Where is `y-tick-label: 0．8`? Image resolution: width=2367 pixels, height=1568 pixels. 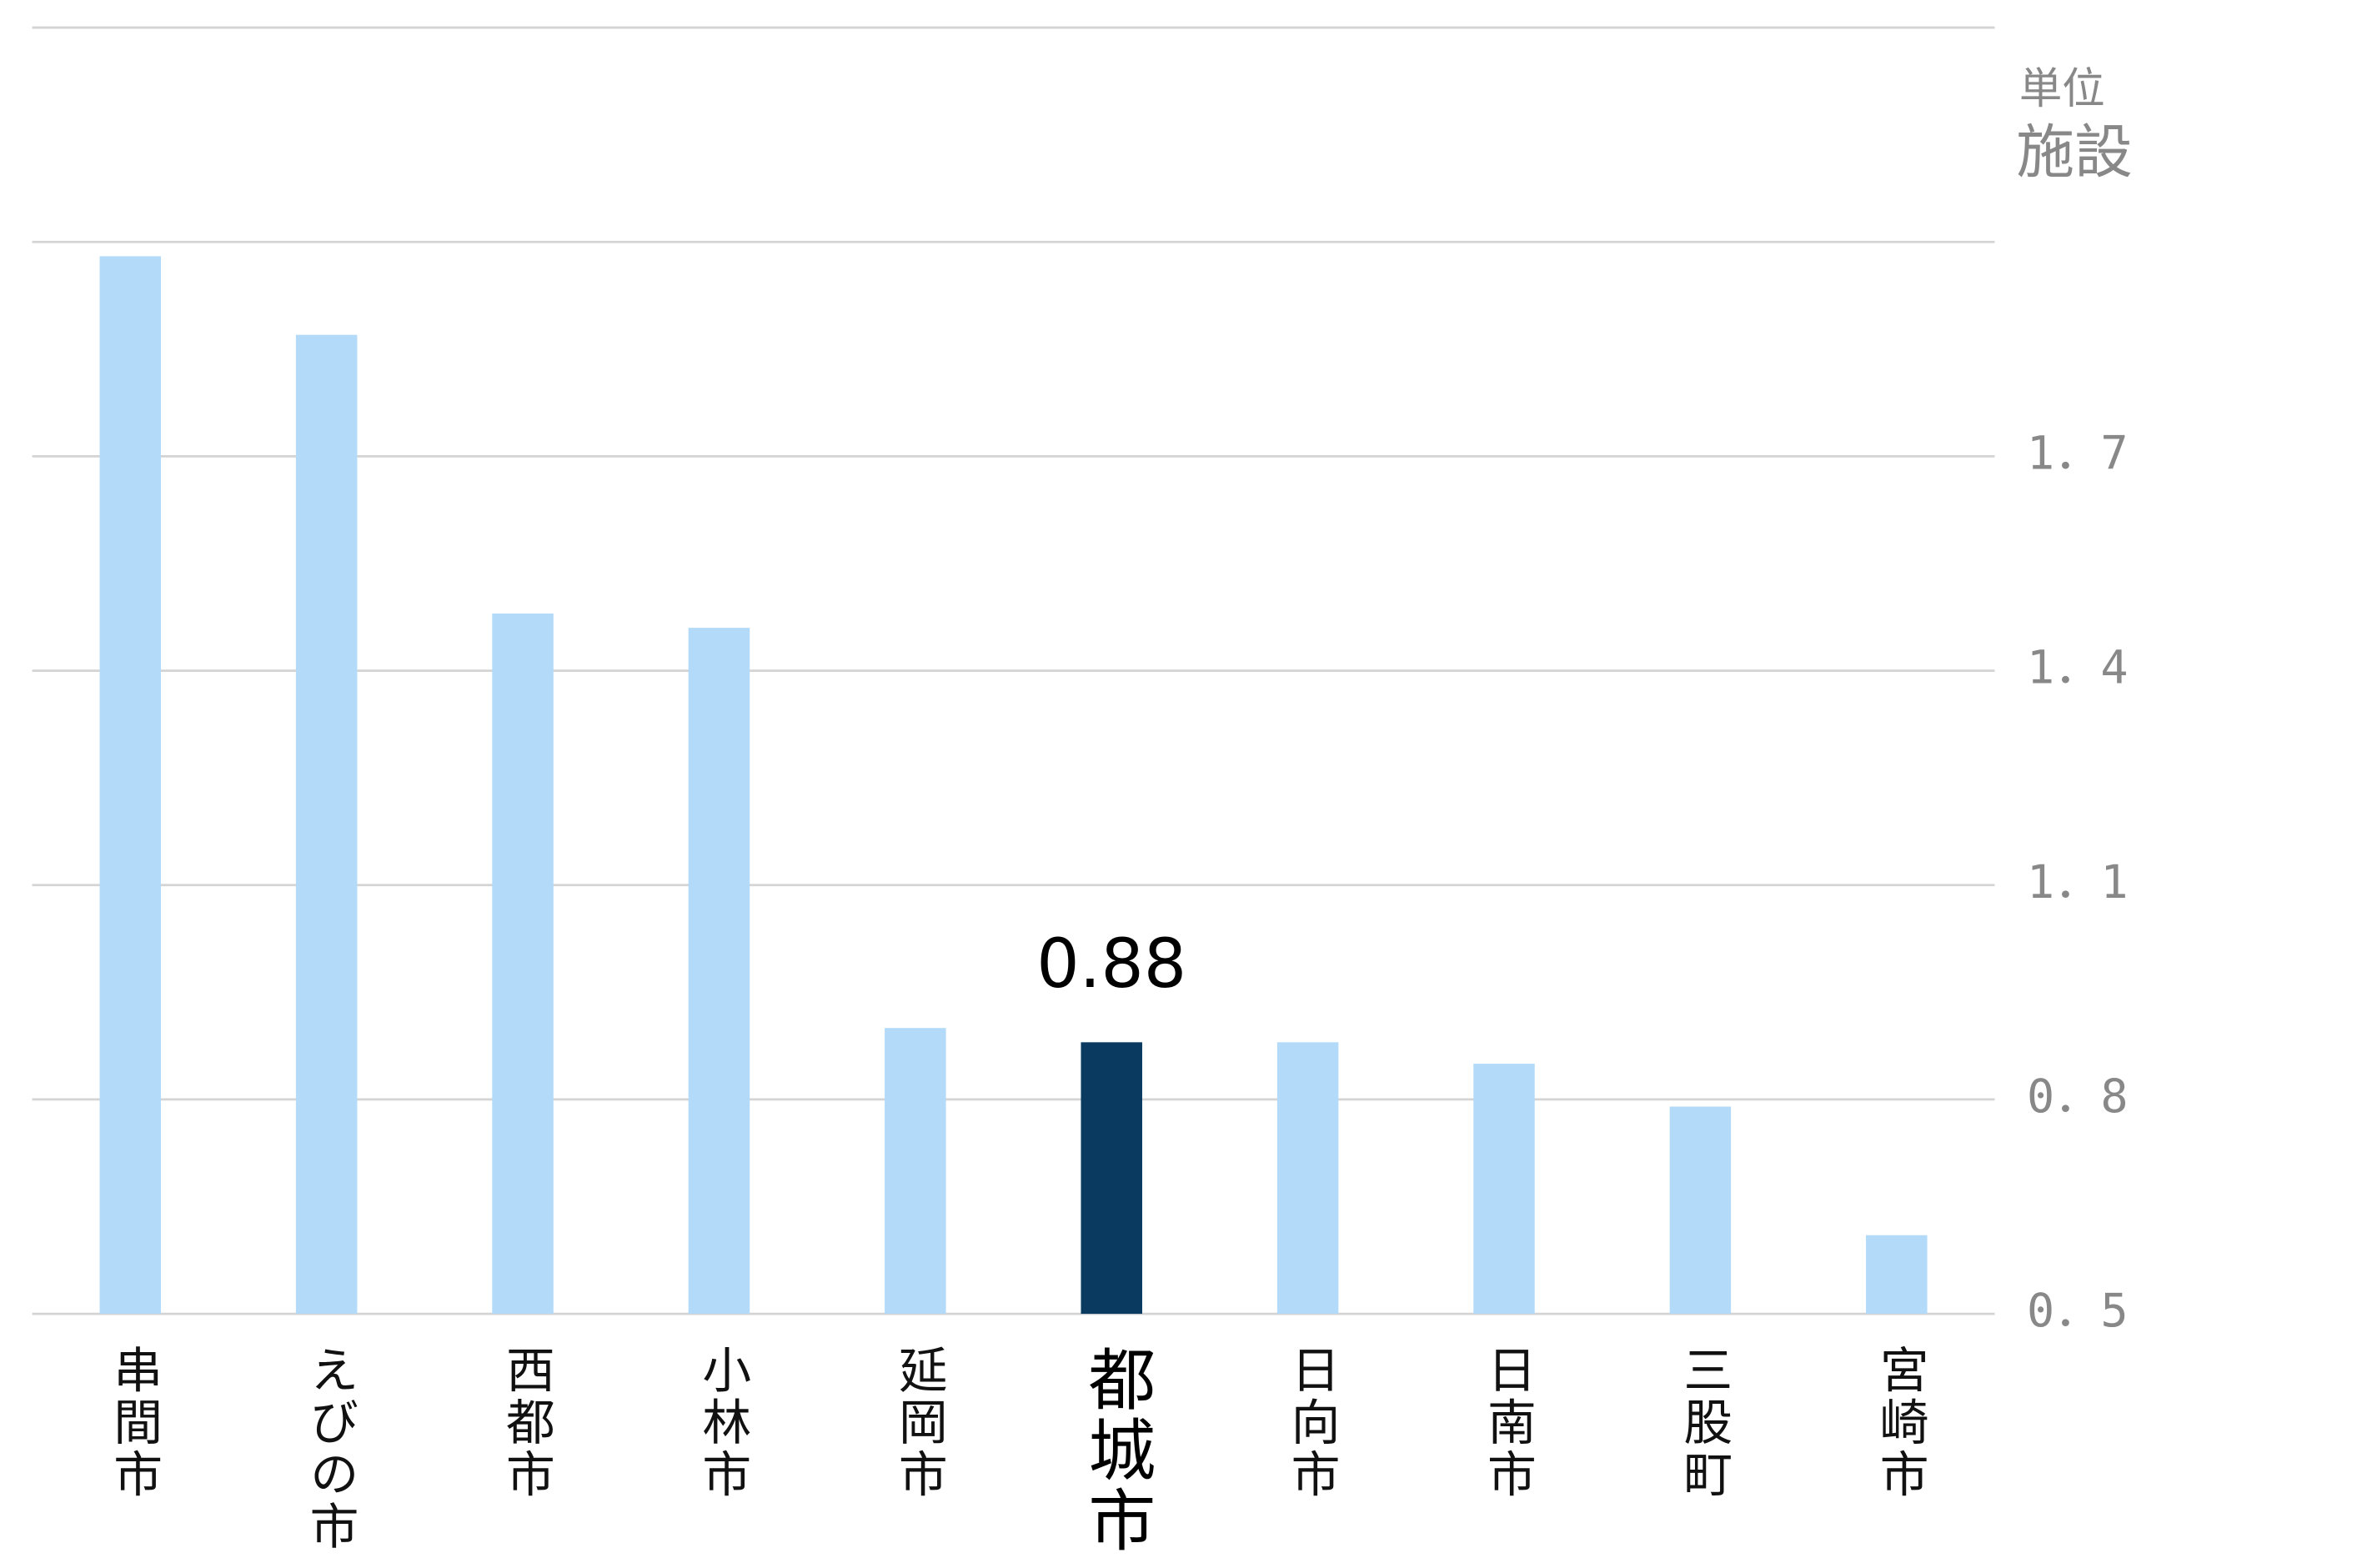 y-tick-label: 0．8 is located at coordinates (2077, 1096).